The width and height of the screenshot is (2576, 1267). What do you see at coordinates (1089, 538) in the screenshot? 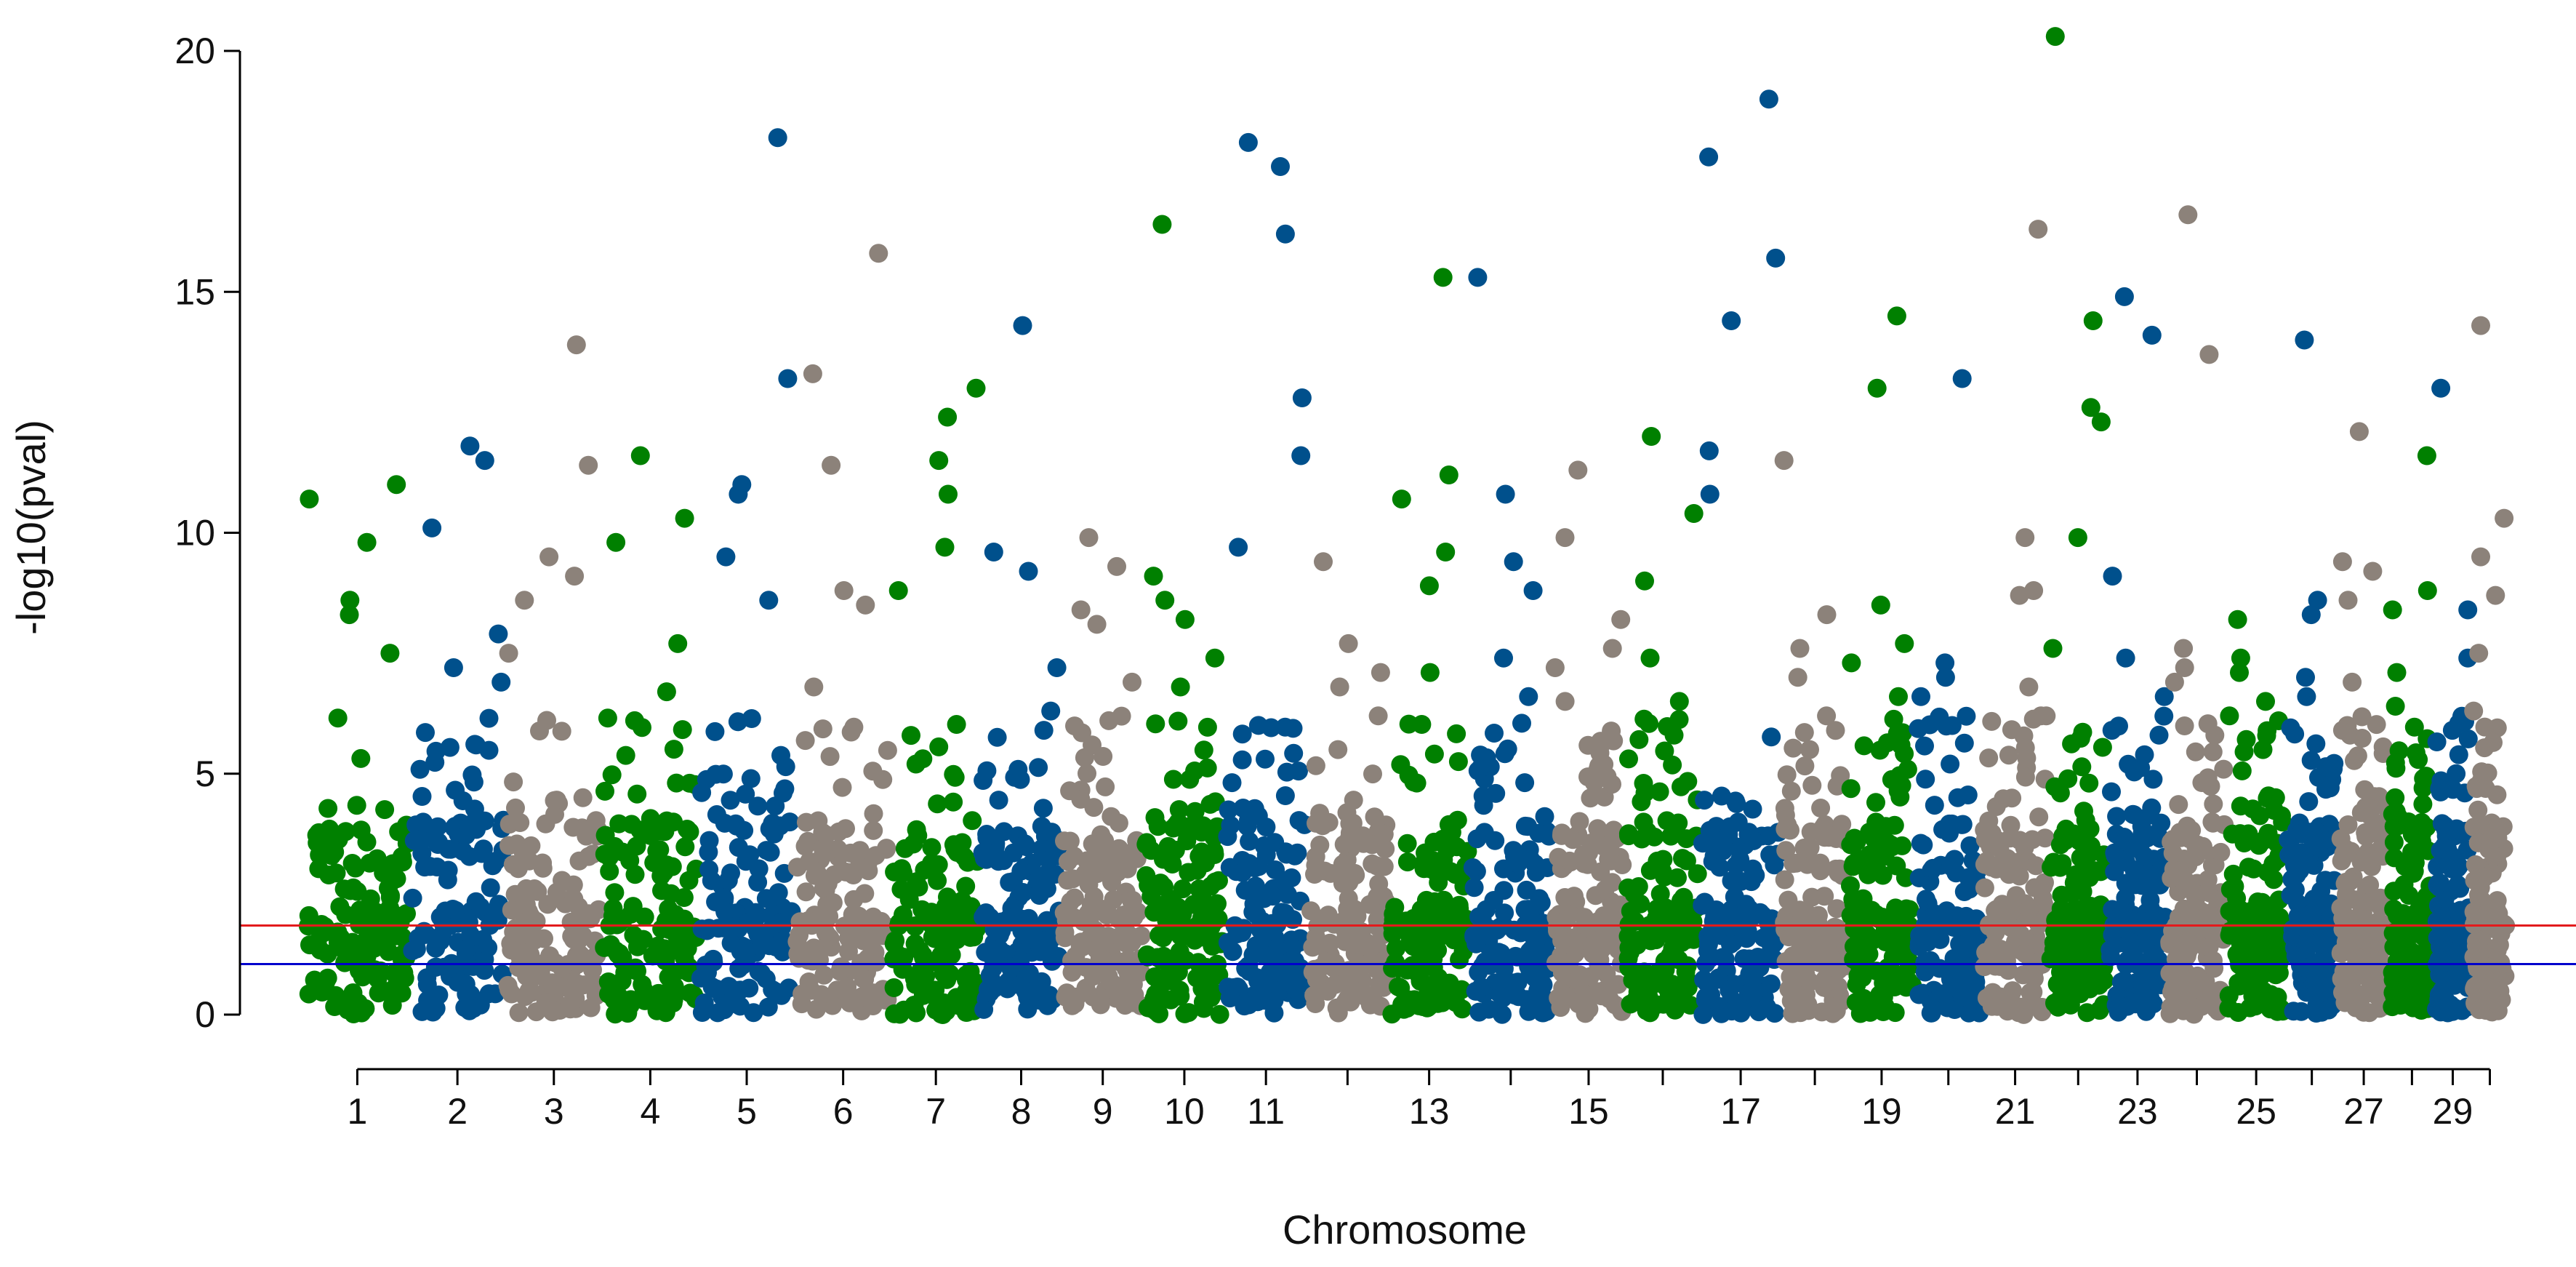
I see `chr9-peak-point` at bounding box center [1089, 538].